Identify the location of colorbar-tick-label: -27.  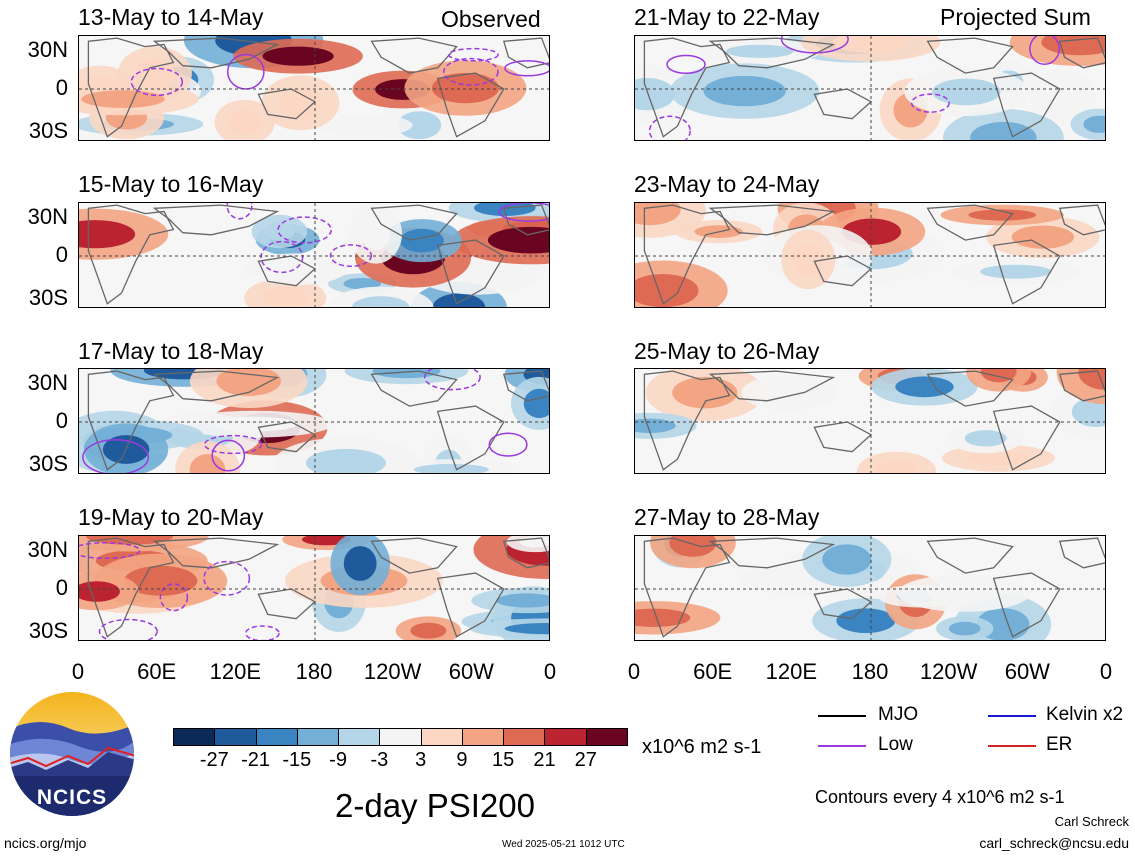
(214, 760).